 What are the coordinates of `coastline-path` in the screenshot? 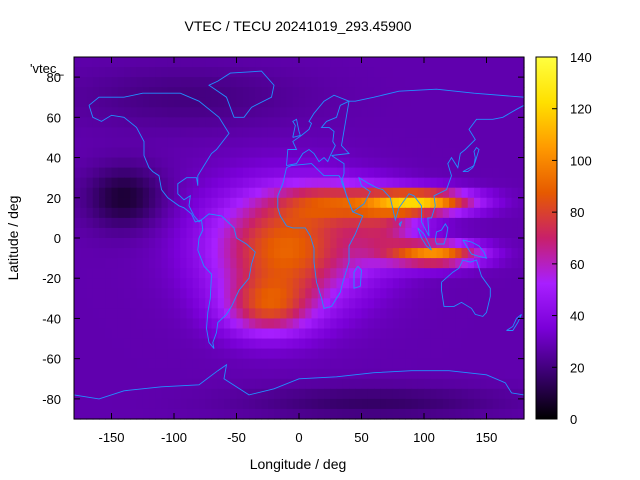 It's located at (475, 249).